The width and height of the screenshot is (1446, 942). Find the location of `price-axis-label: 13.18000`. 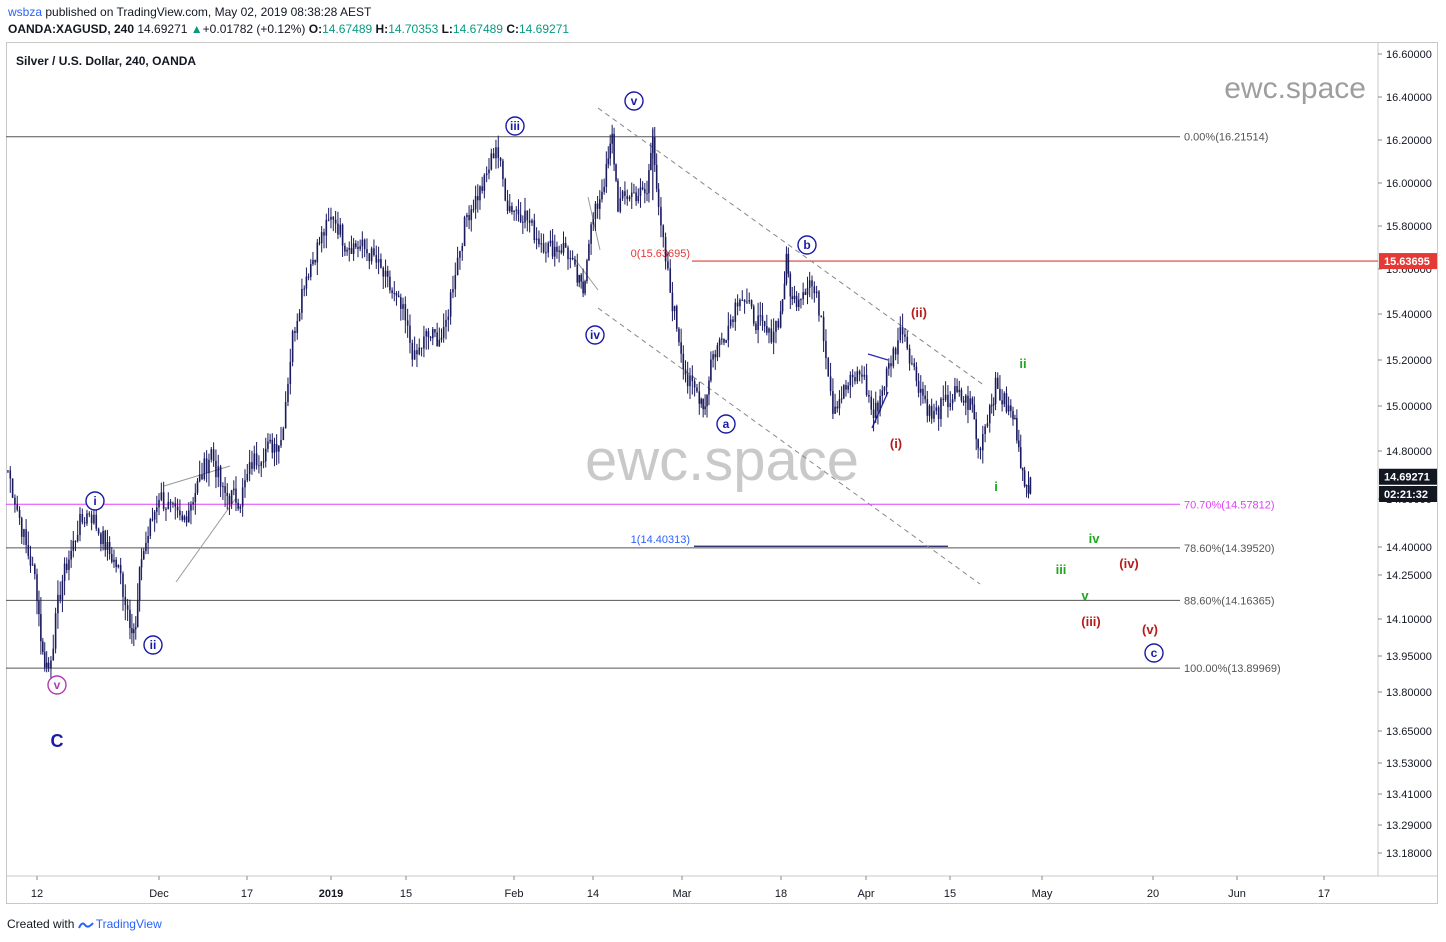

price-axis-label: 13.18000 is located at coordinates (1409, 854).